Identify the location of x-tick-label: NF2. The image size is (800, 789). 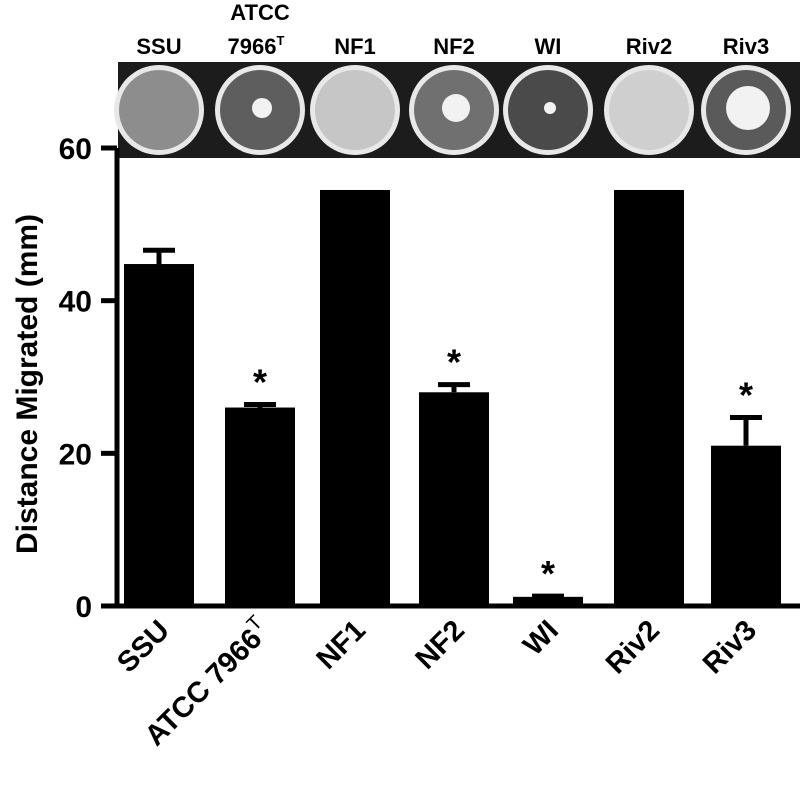
(440, 644).